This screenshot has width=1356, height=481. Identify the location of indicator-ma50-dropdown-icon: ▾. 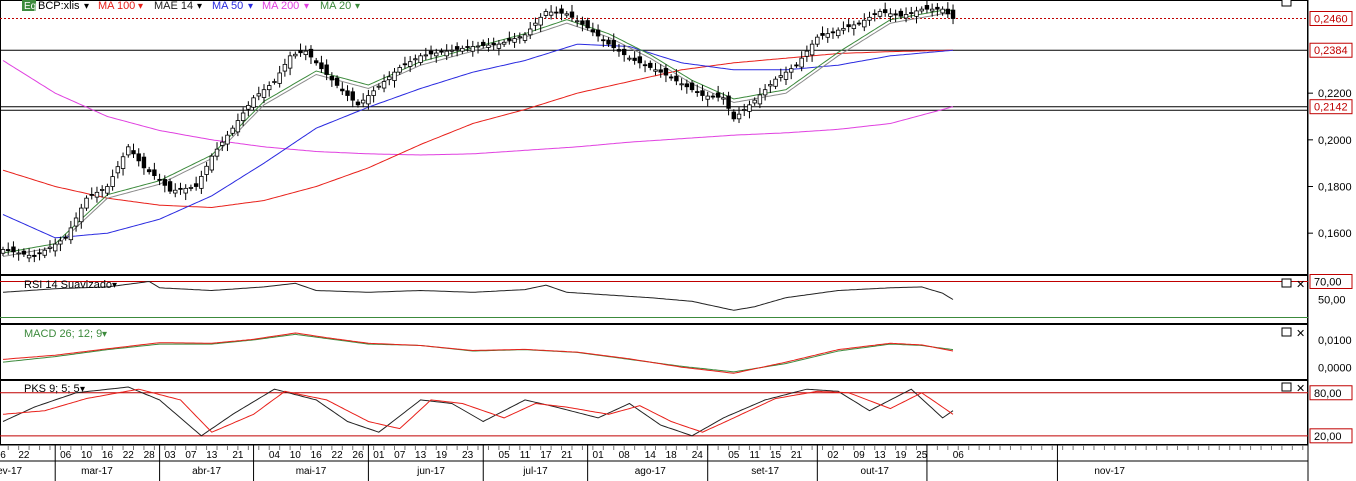
(250, 6).